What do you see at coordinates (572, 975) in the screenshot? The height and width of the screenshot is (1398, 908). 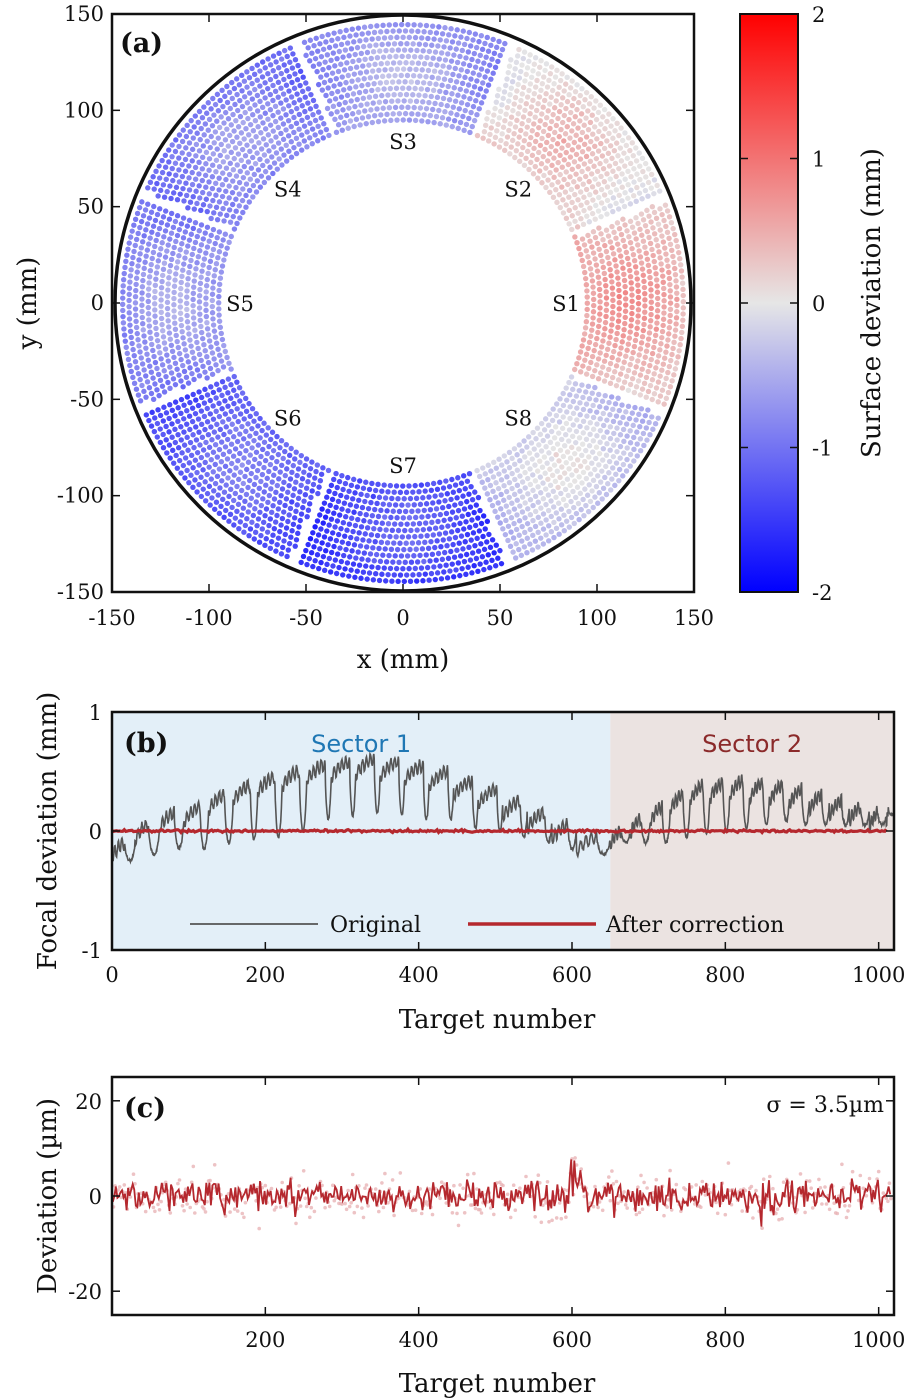 I see `x-tick-label: 600` at bounding box center [572, 975].